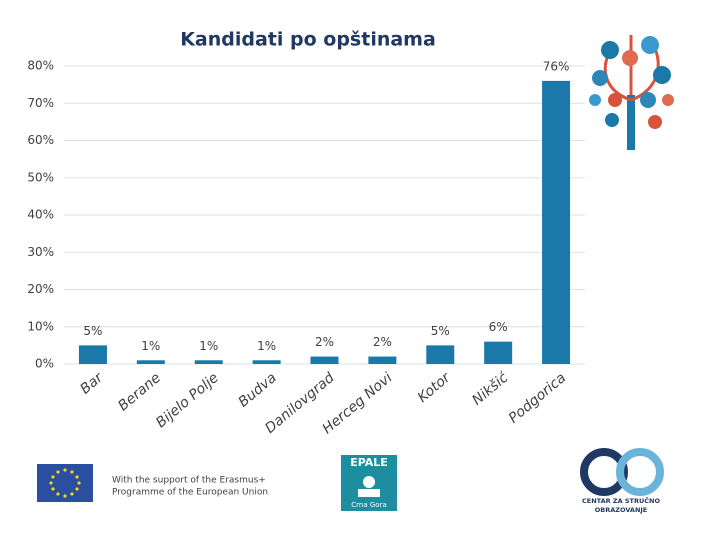 The width and height of the screenshot is (720, 540). What do you see at coordinates (44, 364) in the screenshot?
I see `y-tick-label: 0%` at bounding box center [44, 364].